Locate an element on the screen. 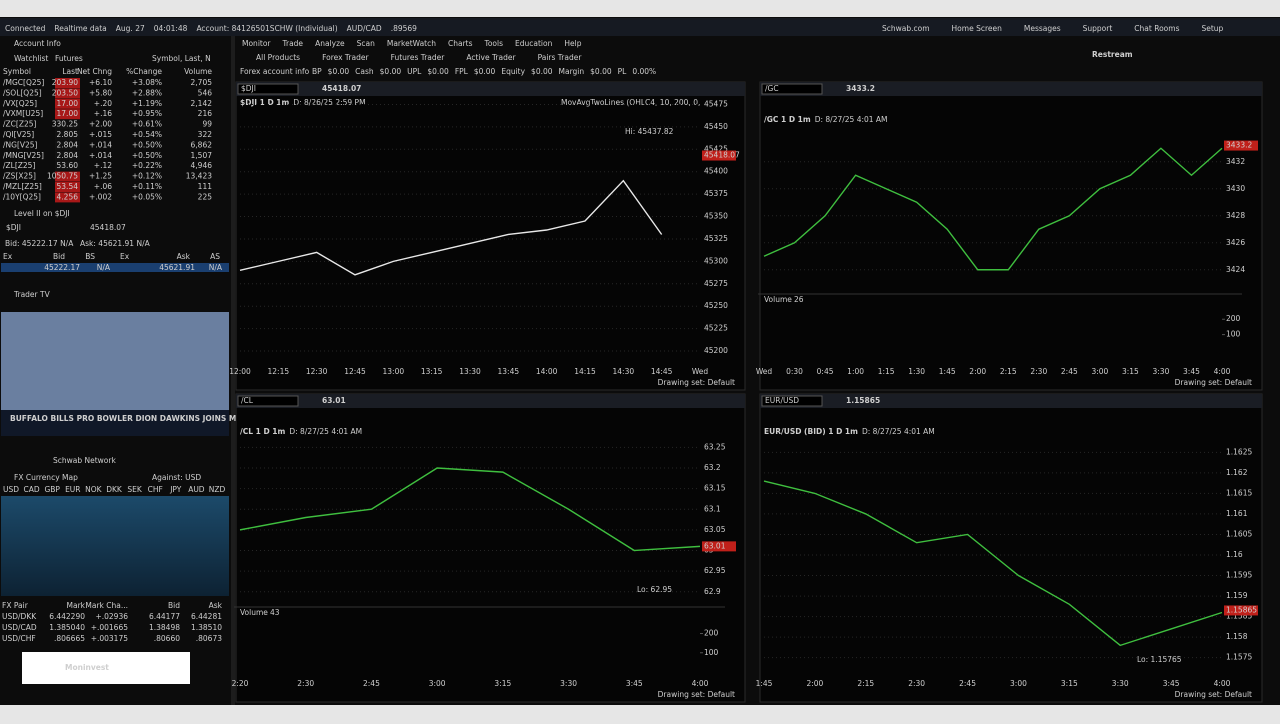 This screenshot has width=1280, height=724. overlay-logo: Restream is located at coordinates (1112, 54).